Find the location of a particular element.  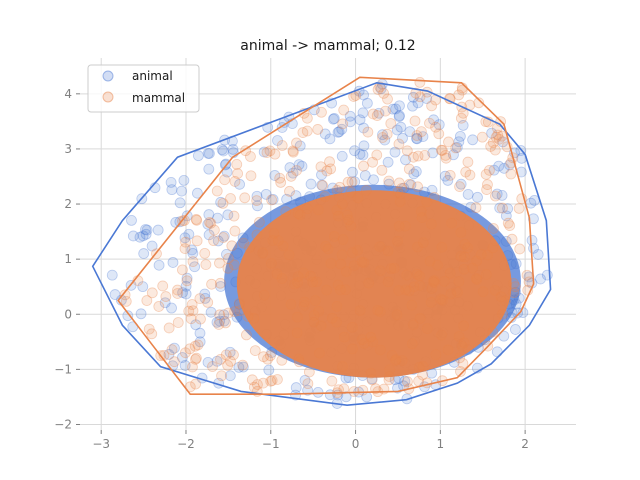

legend: animal mammal is located at coordinates (143, 88).